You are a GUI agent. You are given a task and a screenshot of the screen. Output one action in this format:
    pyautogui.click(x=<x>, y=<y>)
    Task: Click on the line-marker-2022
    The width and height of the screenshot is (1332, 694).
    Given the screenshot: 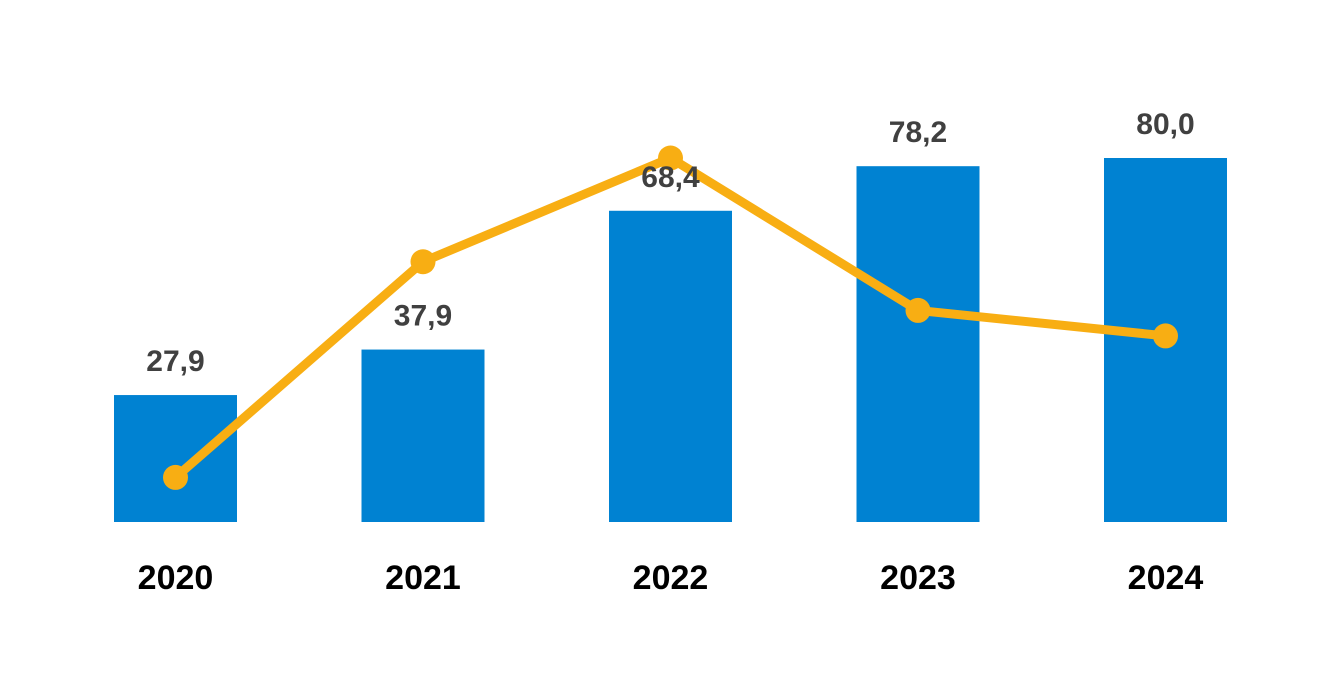 What is the action you would take?
    pyautogui.click(x=670, y=158)
    